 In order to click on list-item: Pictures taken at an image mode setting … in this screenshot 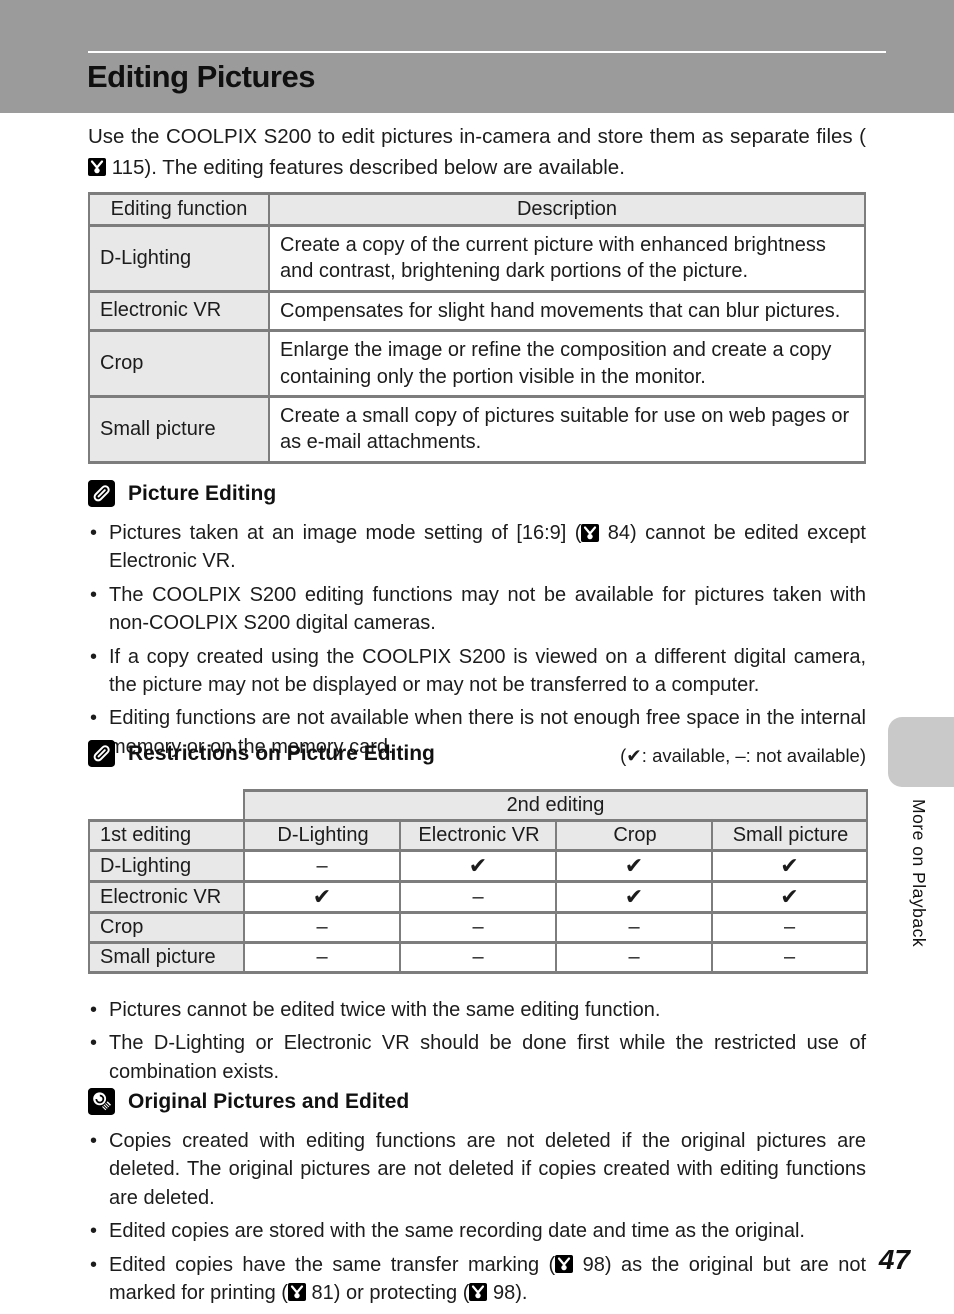, I will do `click(477, 547)`.